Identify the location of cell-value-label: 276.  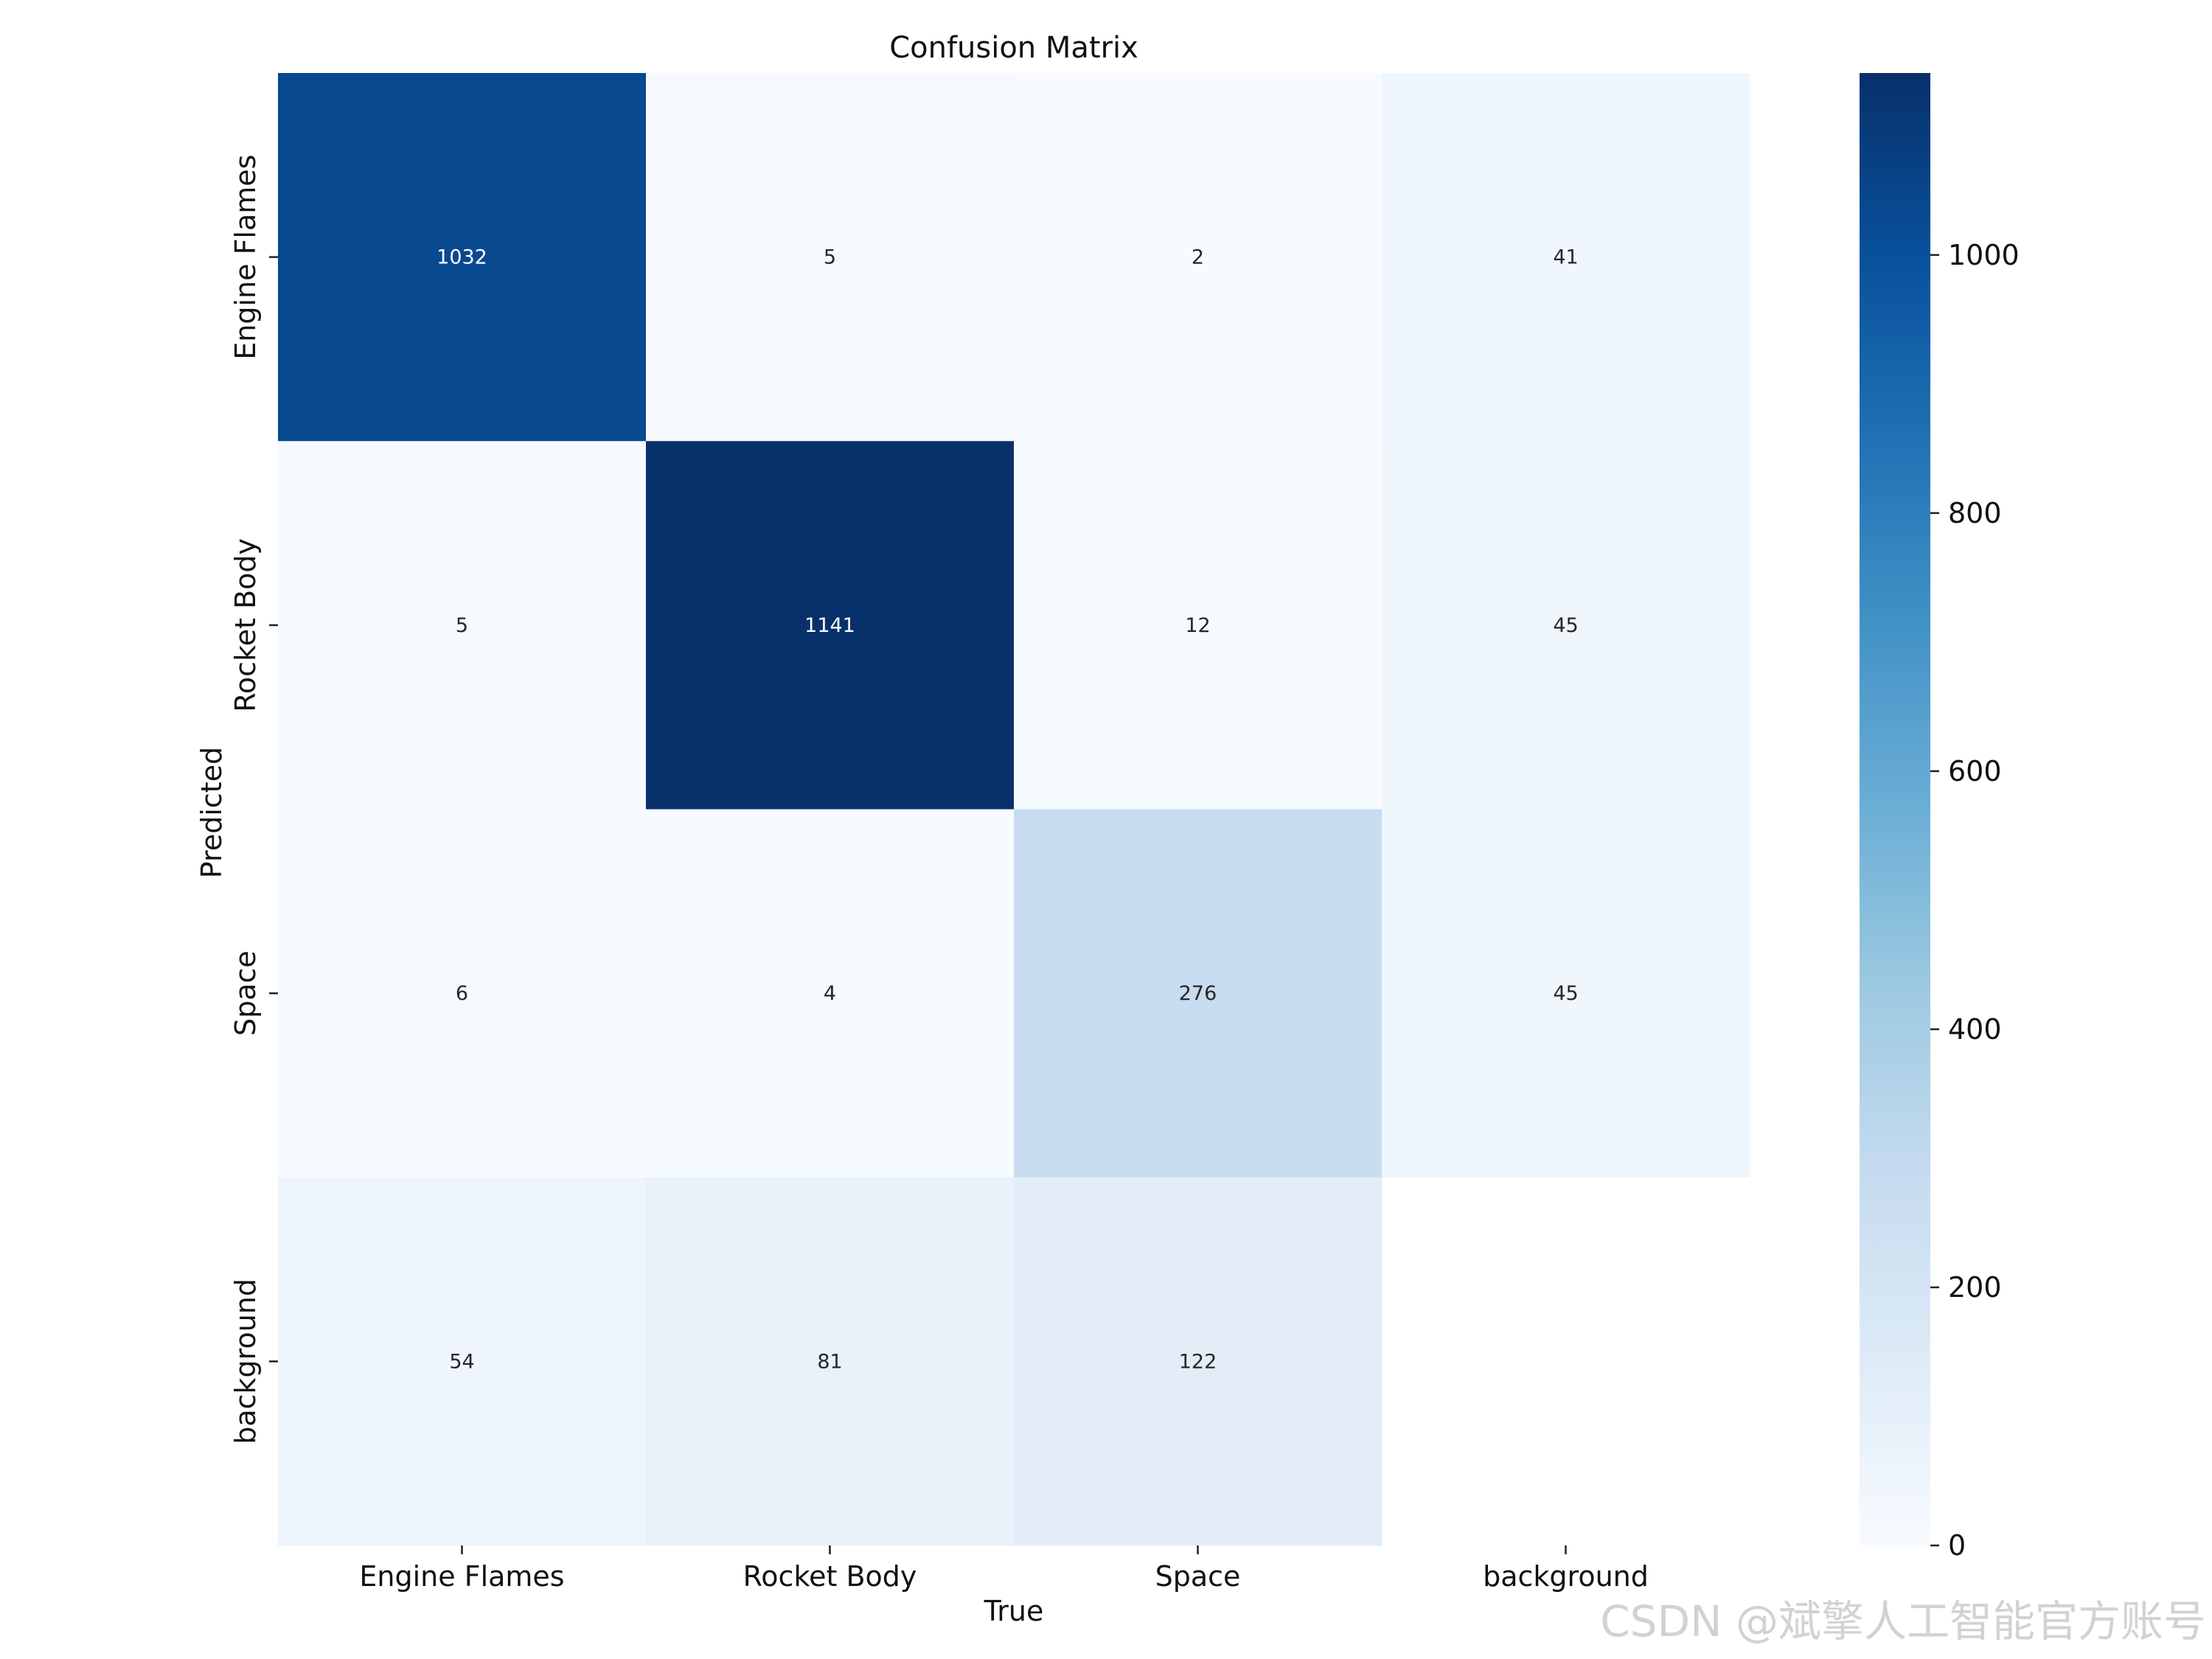
(1198, 993).